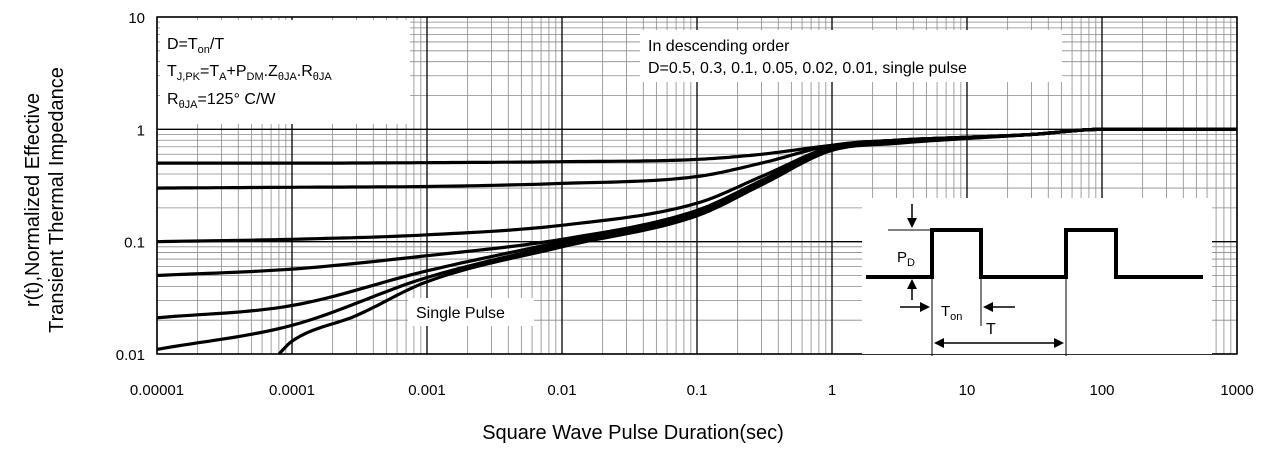  What do you see at coordinates (719, 46) in the screenshot?
I see `order-line-1: In descending order` at bounding box center [719, 46].